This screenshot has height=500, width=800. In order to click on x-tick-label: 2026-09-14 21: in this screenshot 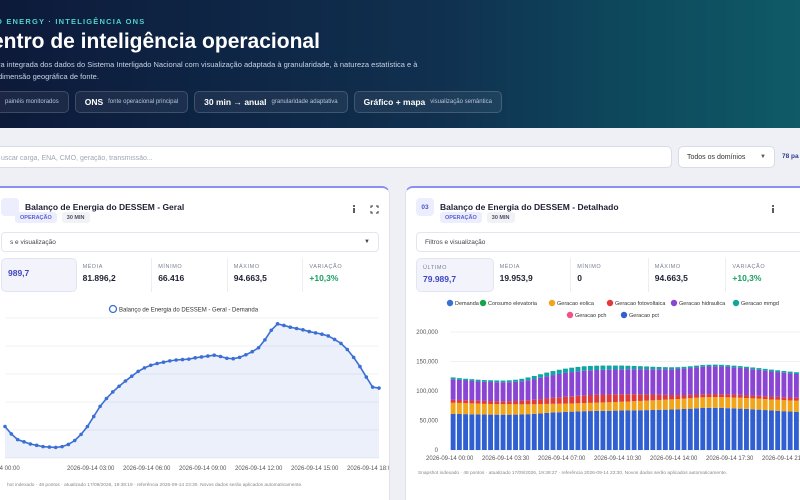, I will do `click(781, 459)`.